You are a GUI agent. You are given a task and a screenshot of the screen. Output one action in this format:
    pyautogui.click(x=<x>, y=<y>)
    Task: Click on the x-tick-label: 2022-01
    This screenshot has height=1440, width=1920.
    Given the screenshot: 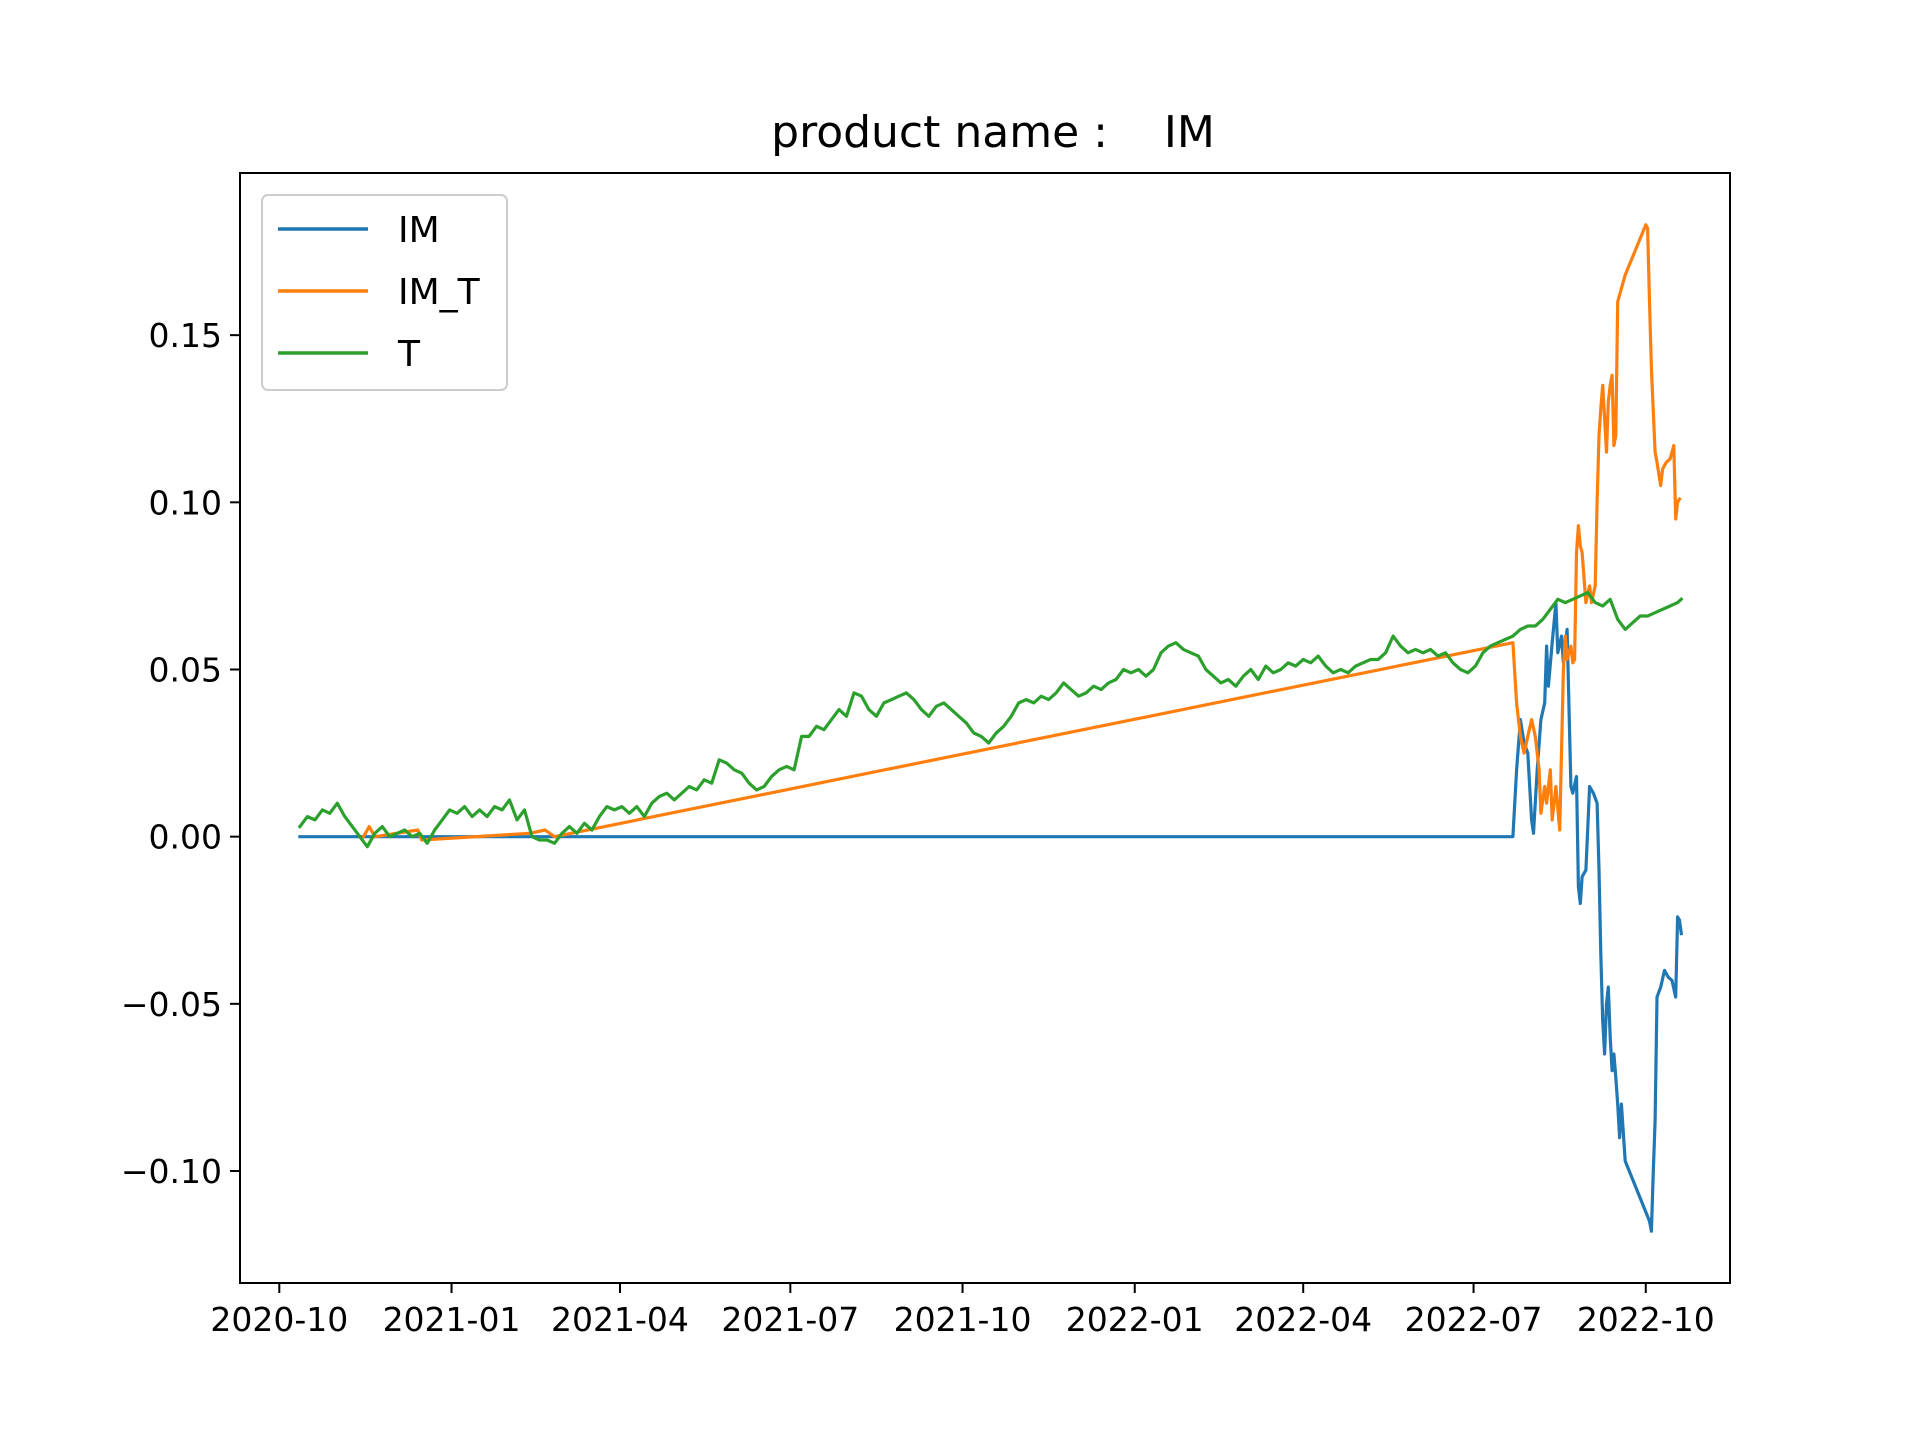 What is the action you would take?
    pyautogui.click(x=1135, y=1319)
    